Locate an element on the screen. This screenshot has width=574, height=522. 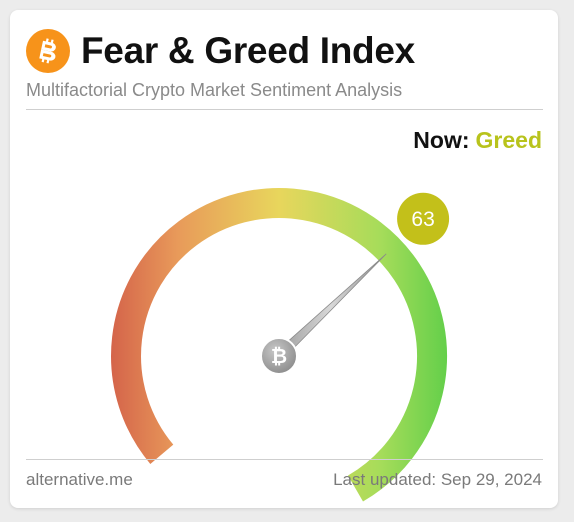
header-divider is located at coordinates (284, 109).